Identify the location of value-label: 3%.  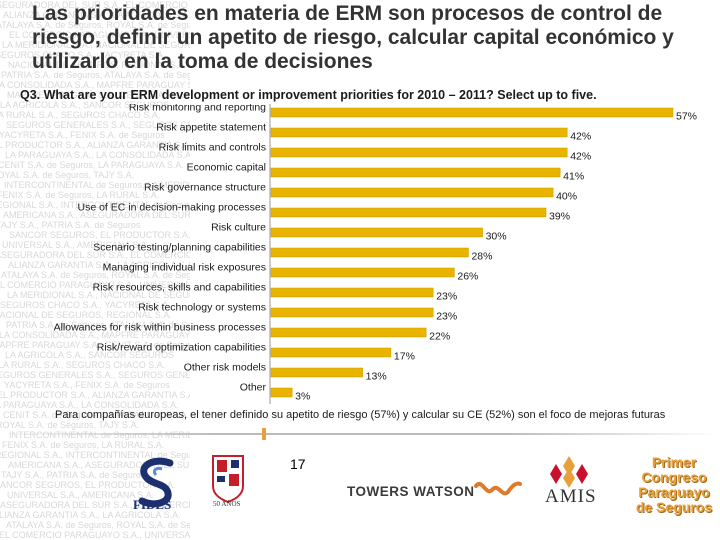
(302, 397).